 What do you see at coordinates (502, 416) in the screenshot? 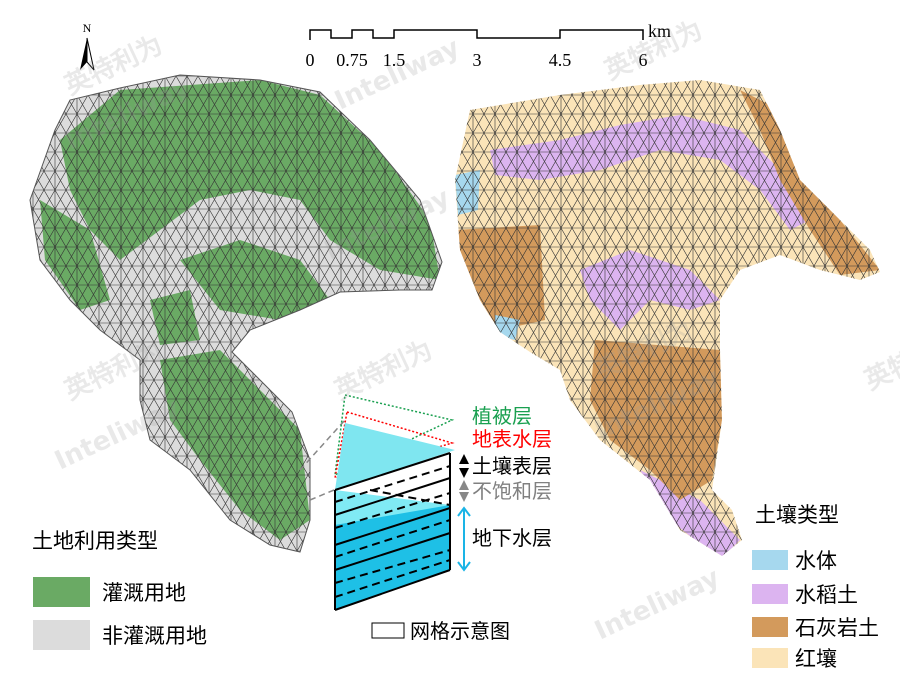
I see `layer-label-vegetation: 植被层` at bounding box center [502, 416].